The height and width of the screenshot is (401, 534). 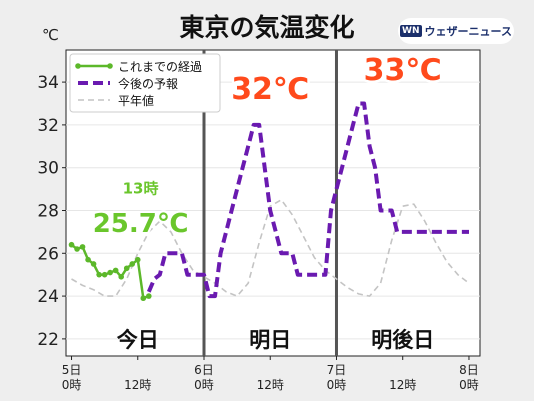 What do you see at coordinates (148, 83) in the screenshot?
I see `legend-entry: 今後の予報` at bounding box center [148, 83].